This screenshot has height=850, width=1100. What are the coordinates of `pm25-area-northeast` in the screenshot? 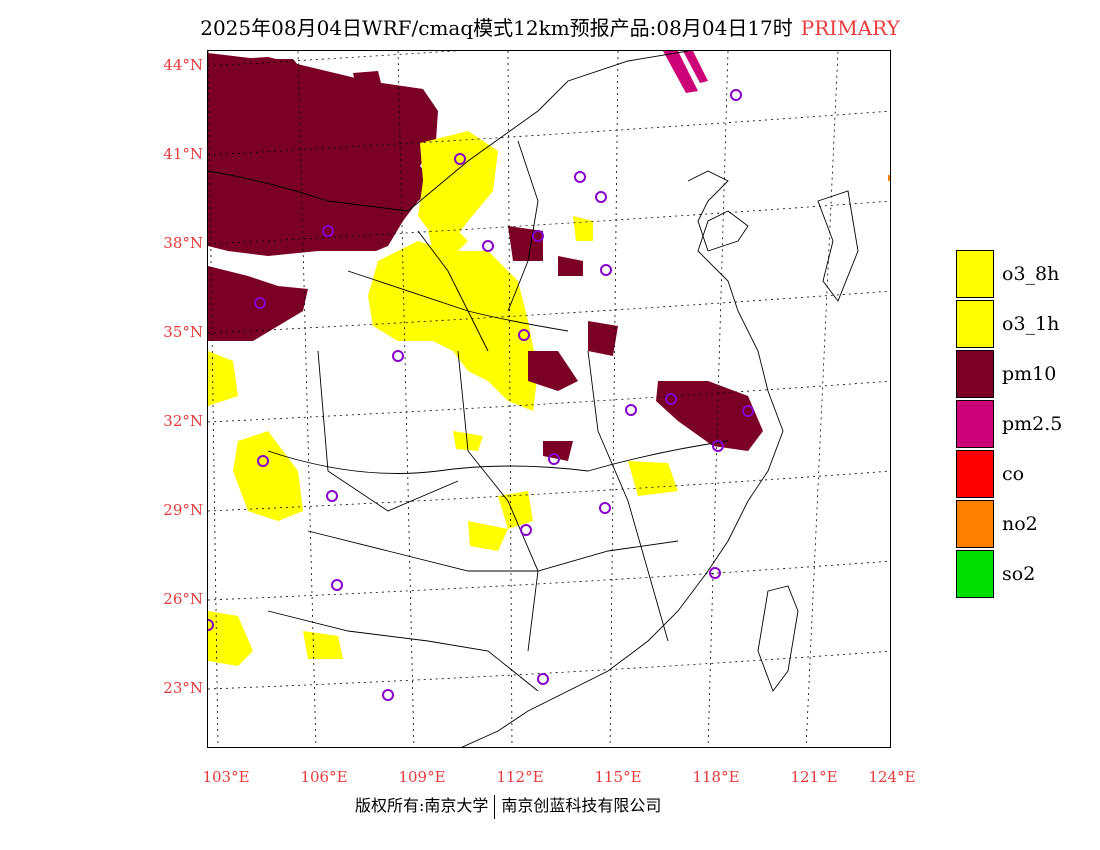 It's located at (680, 72).